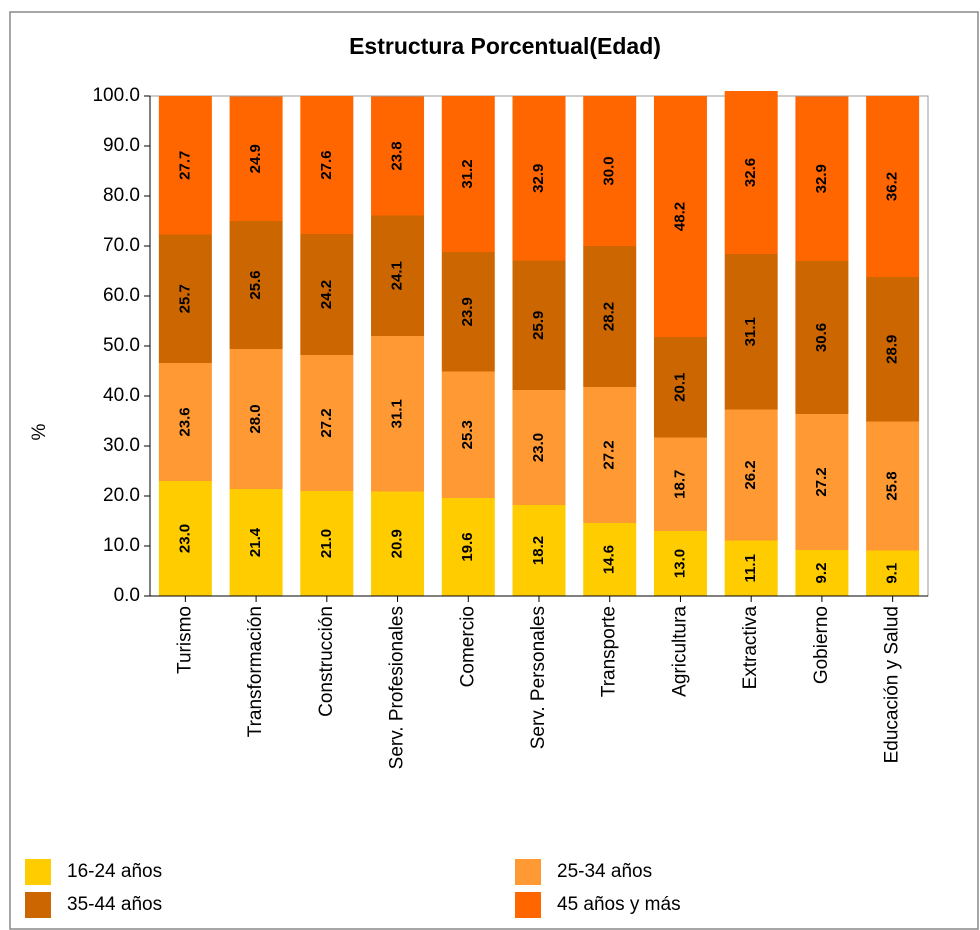 The image size is (980, 930). Describe the element at coordinates (892, 485) in the screenshot. I see `value-label: 25.8` at that location.